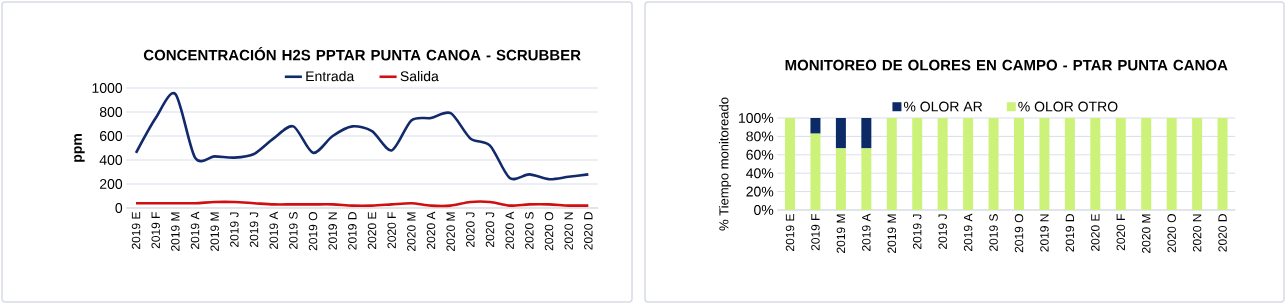 The image size is (1287, 304). I want to click on x-tick-label: 2020 S, so click(529, 230).